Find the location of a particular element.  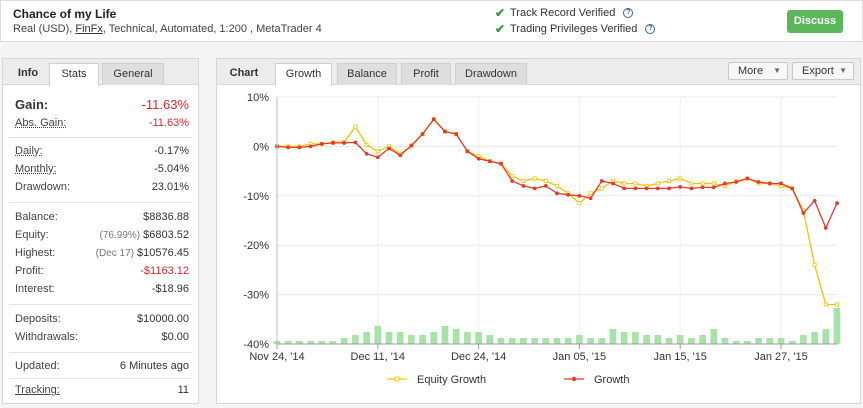

chart-label: Chart is located at coordinates (244, 73).